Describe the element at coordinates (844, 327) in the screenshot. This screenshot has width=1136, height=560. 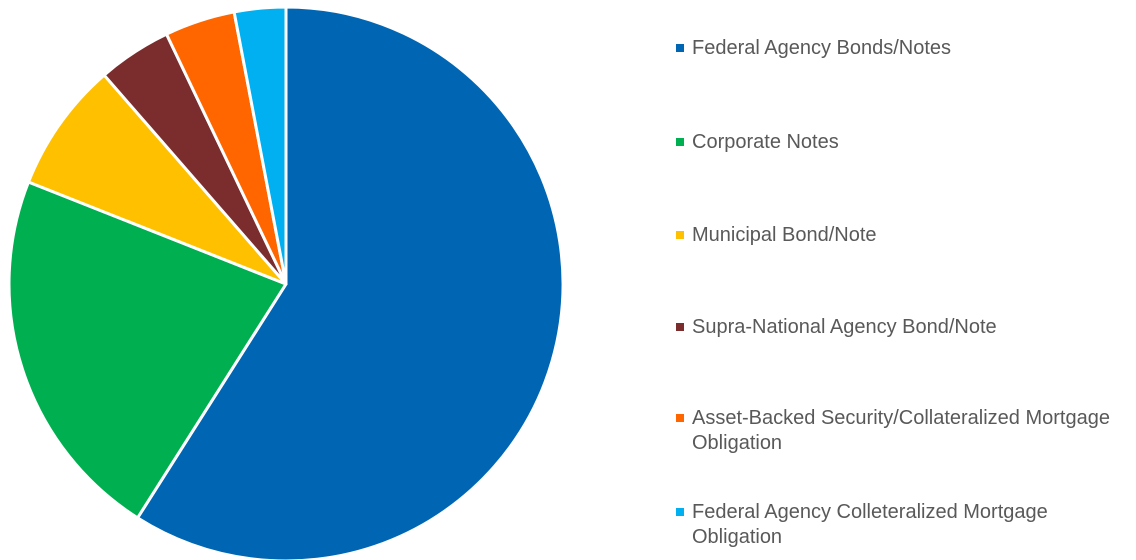
I see `legend-label: Supra-National Agency Bond/Note` at that location.